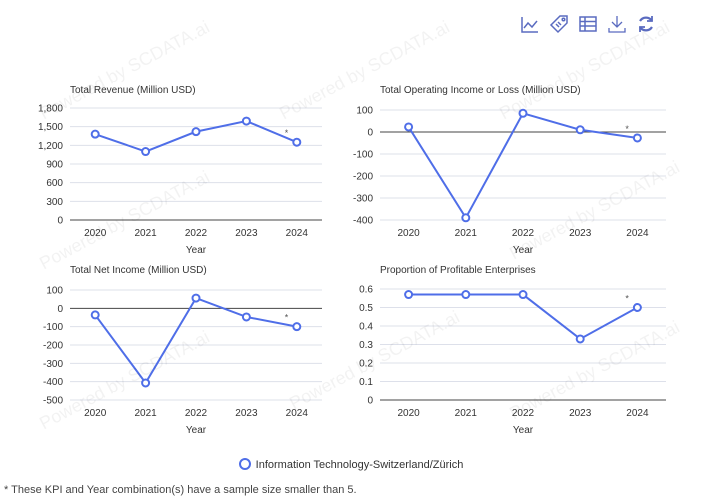 The height and width of the screenshot is (501, 702). Describe the element at coordinates (53, 401) in the screenshot. I see `y-tick-label: -500` at that location.